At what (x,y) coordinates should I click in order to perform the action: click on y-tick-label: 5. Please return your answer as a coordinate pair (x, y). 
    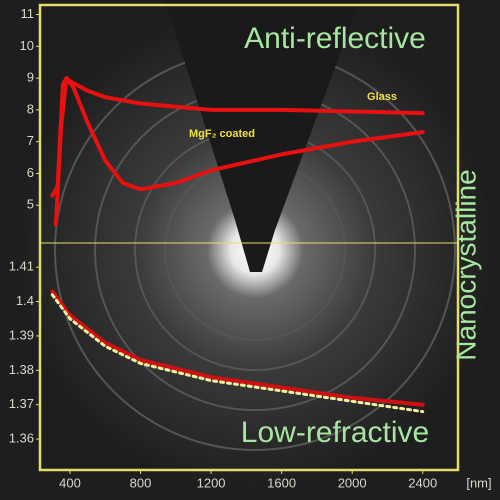
    Looking at the image, I should click on (30, 204).